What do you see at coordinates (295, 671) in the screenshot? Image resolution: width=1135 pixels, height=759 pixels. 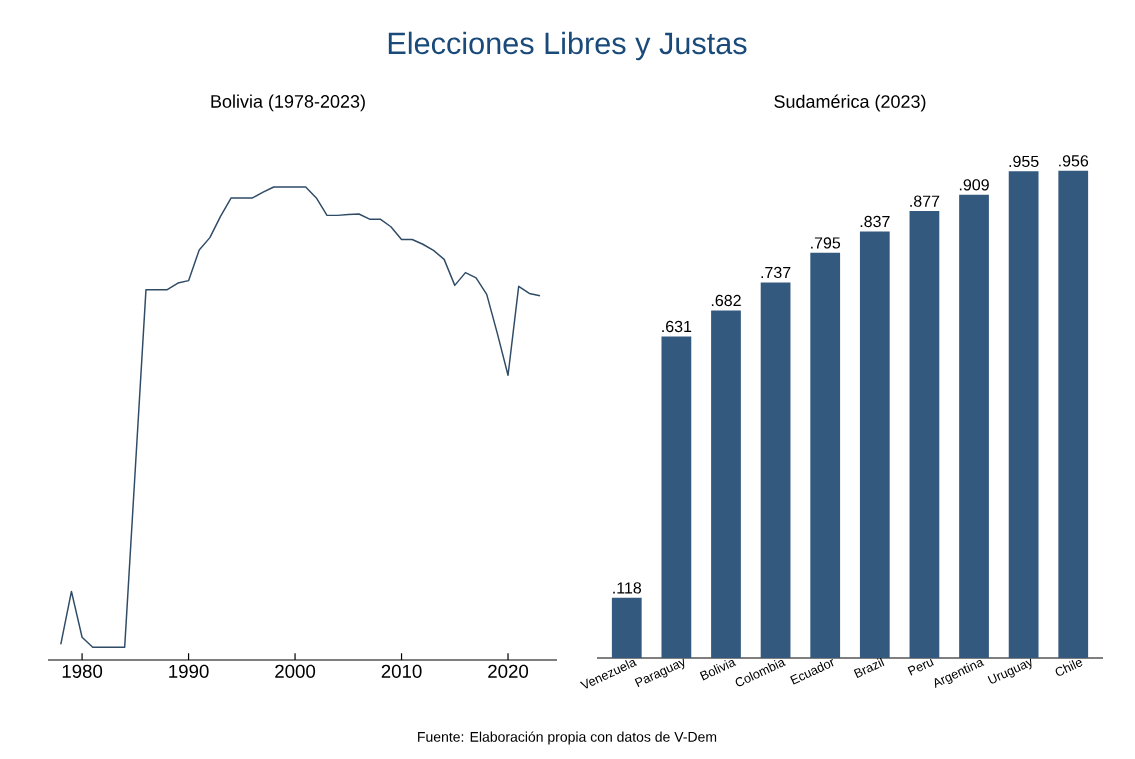 I see `x-tick-label: 2000` at bounding box center [295, 671].